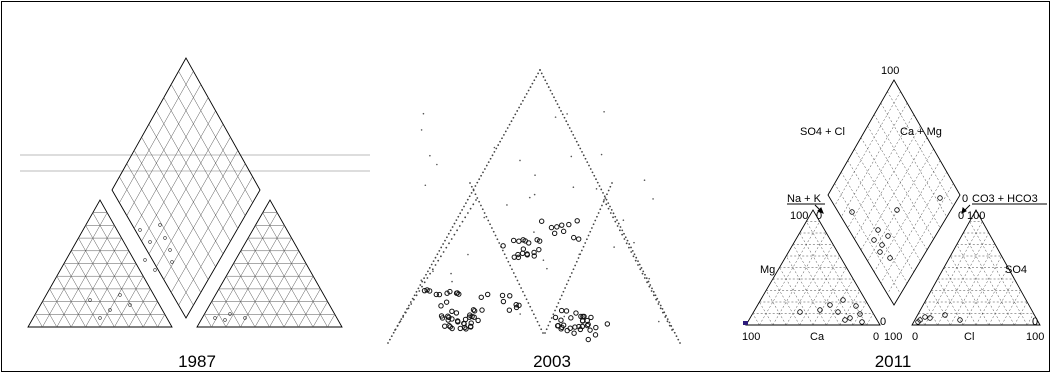 This screenshot has height=375, width=1053. What do you see at coordinates (195, 163) in the screenshot?
I see `scan-lines-1987` at bounding box center [195, 163].